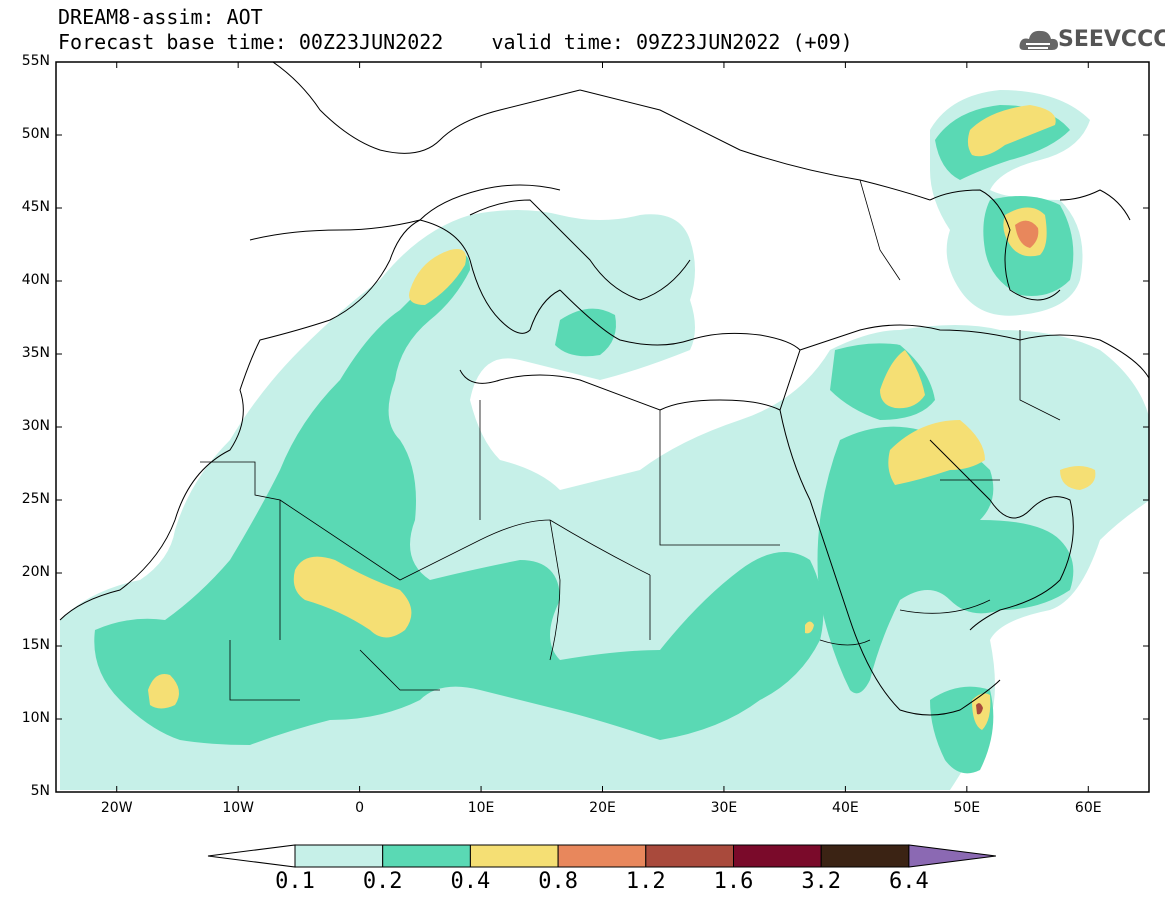  Describe the element at coordinates (35, 718) in the screenshot. I see `lat-label: 10N` at that location.